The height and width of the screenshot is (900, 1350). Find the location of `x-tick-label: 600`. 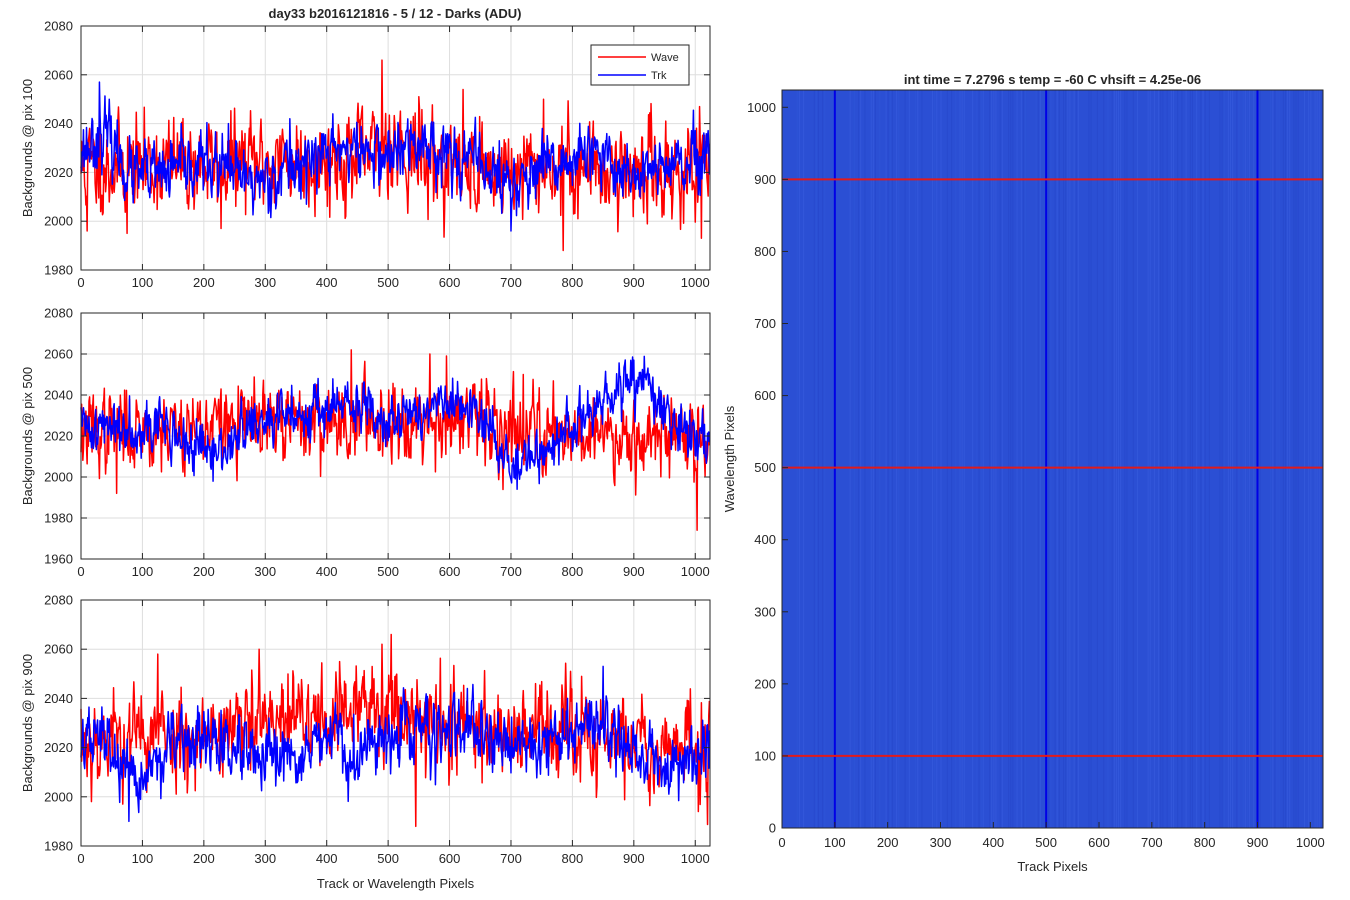

x-tick-label: 600 is located at coordinates (450, 571).